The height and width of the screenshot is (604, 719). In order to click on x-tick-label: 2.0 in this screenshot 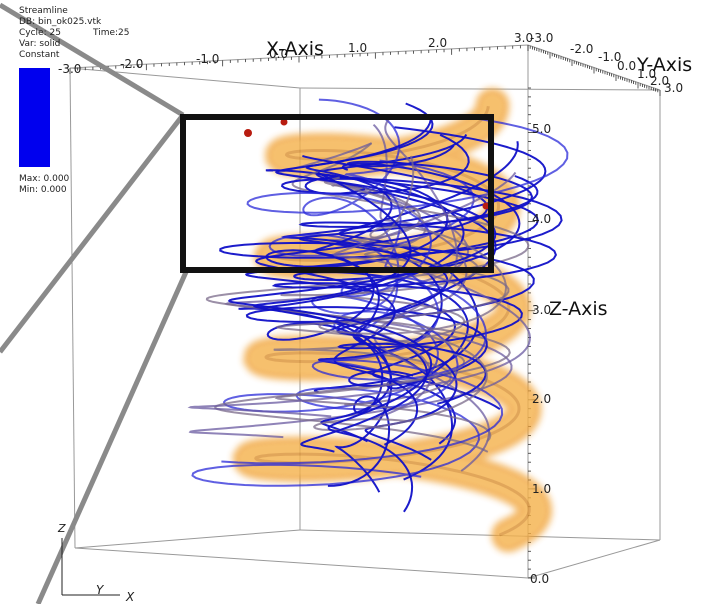, I will do `click(437, 43)`.